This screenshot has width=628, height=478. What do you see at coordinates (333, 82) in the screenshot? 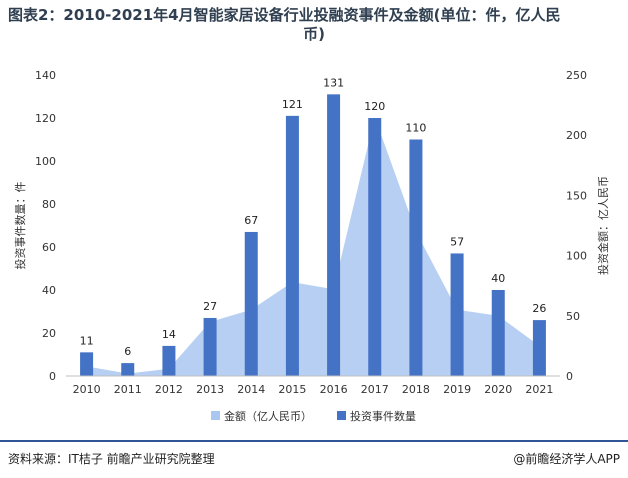
I see `bar-value-label-2016: 131` at bounding box center [333, 82].